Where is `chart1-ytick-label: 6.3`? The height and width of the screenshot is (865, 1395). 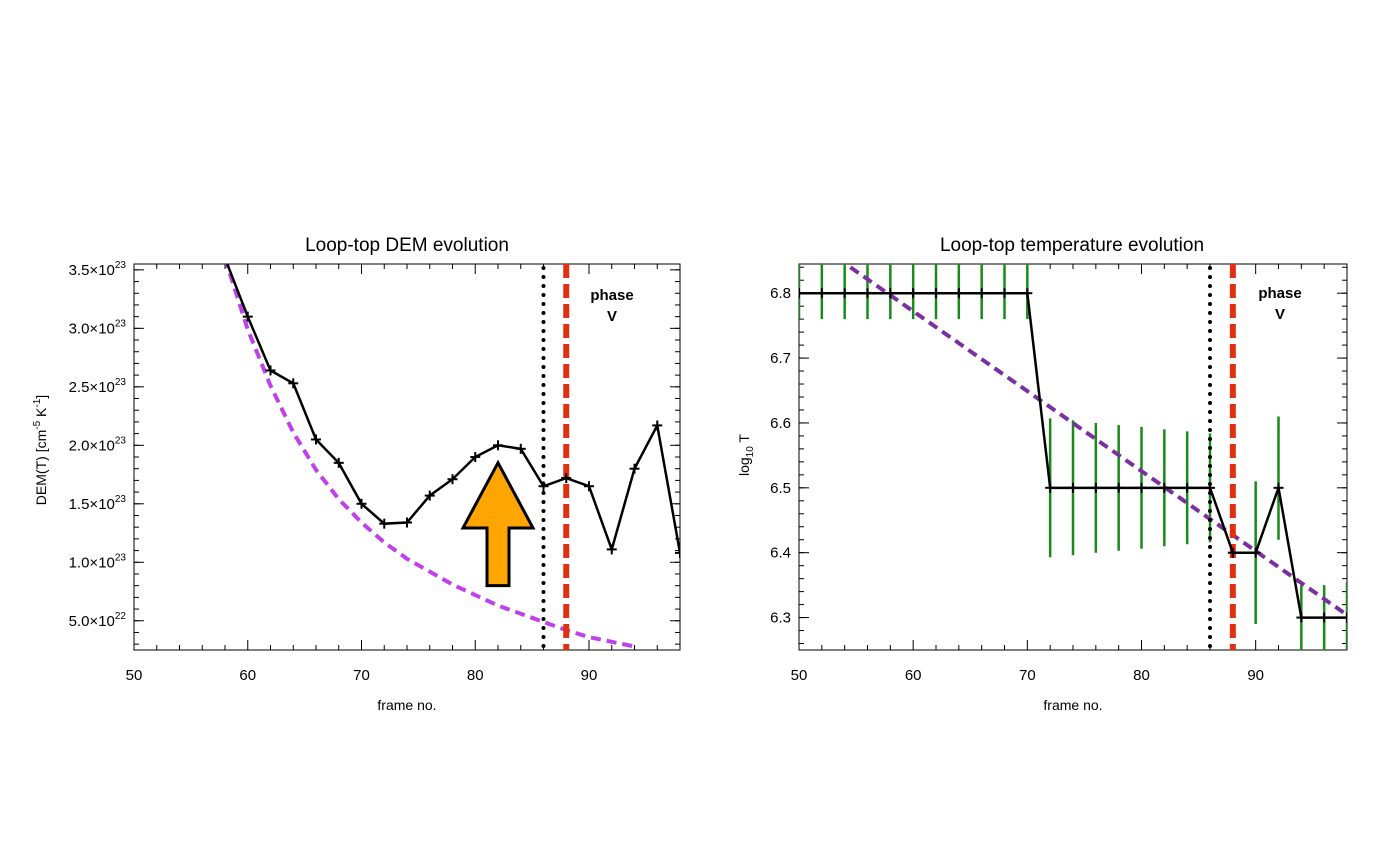 chart1-ytick-label: 6.3 is located at coordinates (780, 618).